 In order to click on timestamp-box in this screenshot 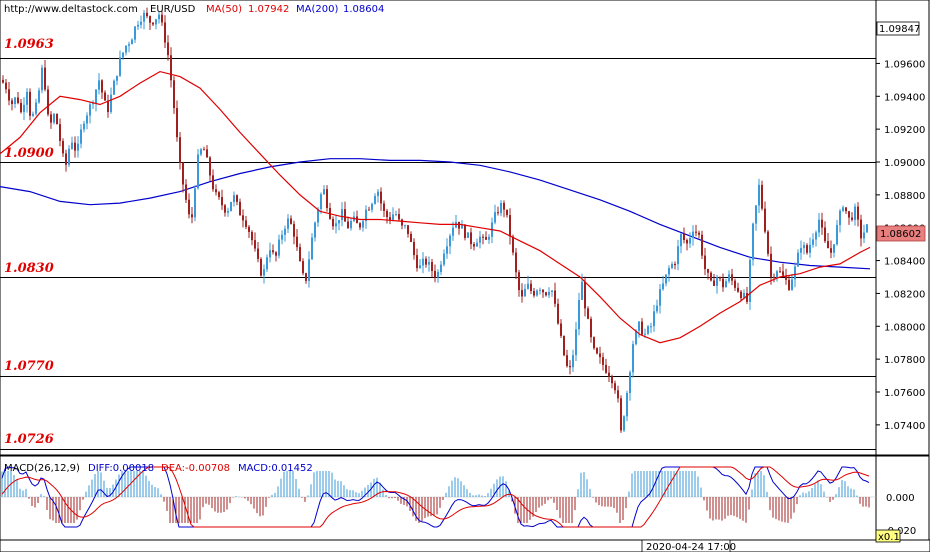, I will do `click(686, 545)`.